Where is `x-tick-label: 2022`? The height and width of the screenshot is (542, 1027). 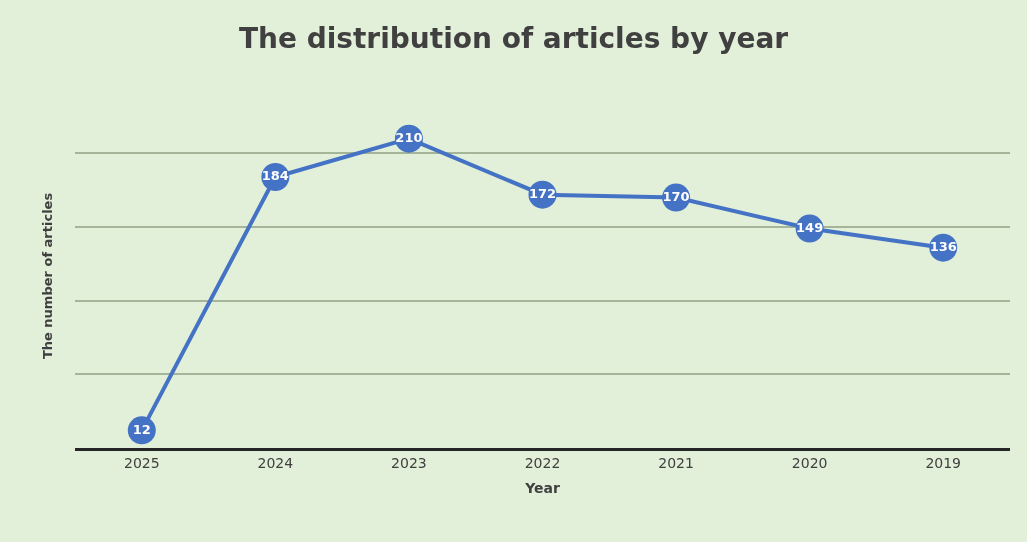 x-tick-label: 2022 is located at coordinates (542, 462).